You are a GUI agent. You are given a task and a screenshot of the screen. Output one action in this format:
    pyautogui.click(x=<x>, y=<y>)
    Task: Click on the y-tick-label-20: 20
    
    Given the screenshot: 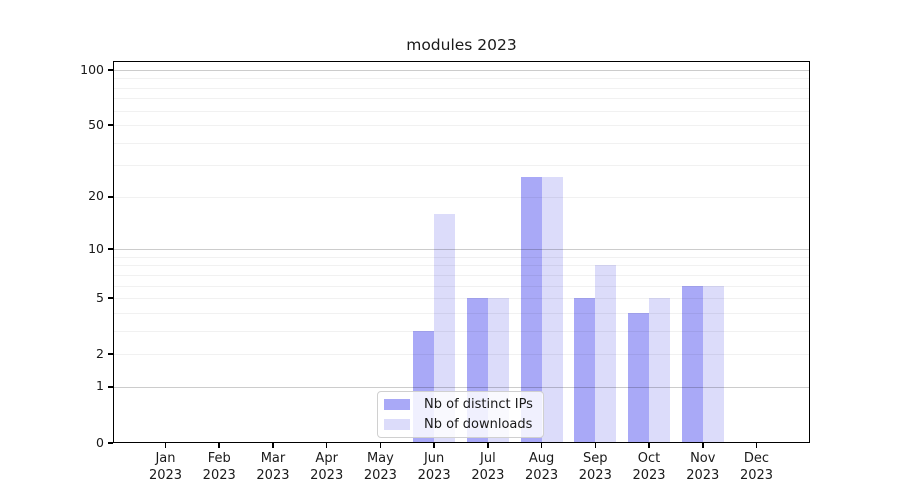 What is the action you would take?
    pyautogui.click(x=96, y=196)
    